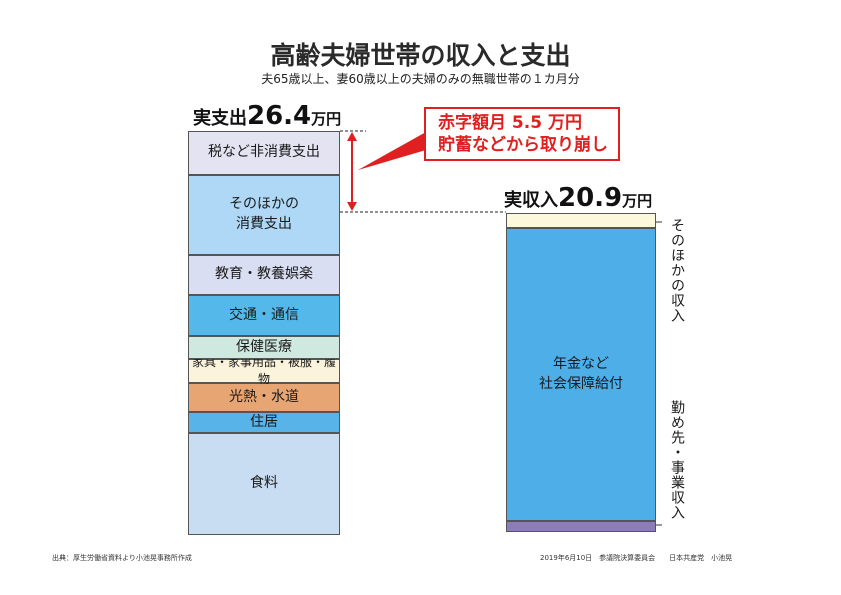  I want to click on expense-total-unit: 万円, so click(326, 119).